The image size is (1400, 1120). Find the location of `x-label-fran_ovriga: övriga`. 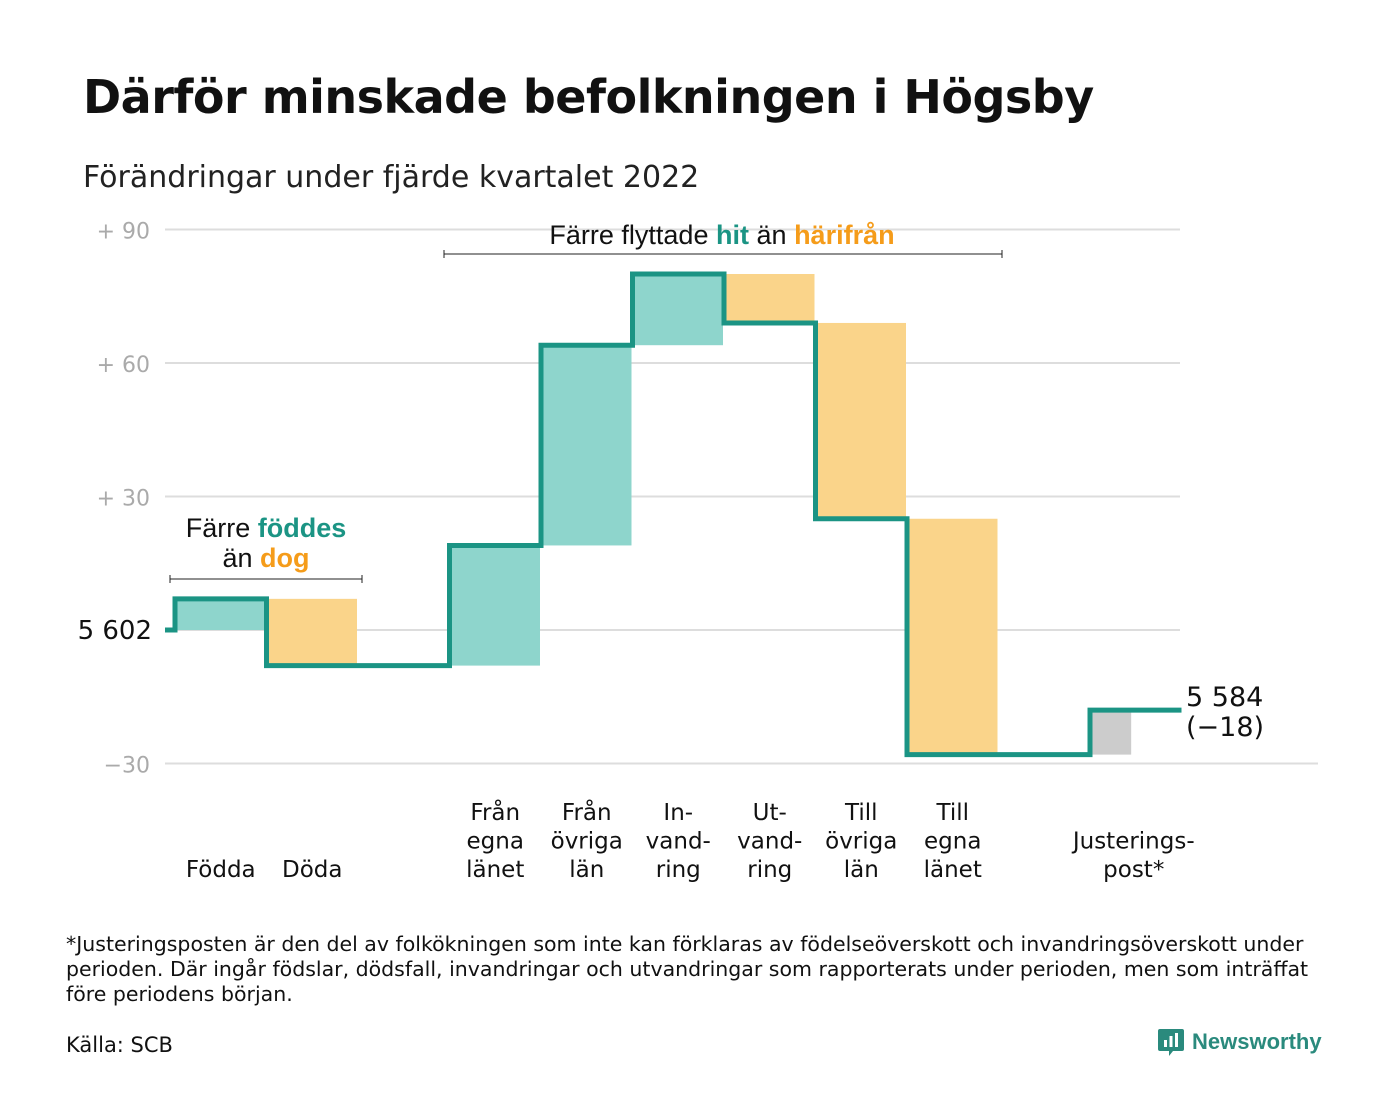

x-label-fran_ovriga: övriga is located at coordinates (587, 842).